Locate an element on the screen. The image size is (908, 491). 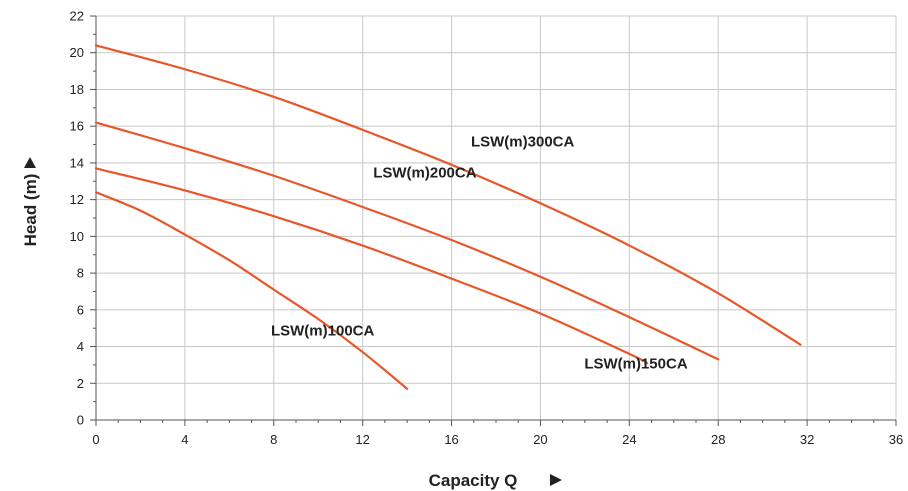
series-label: LSW(m)100CA is located at coordinates (323, 331).